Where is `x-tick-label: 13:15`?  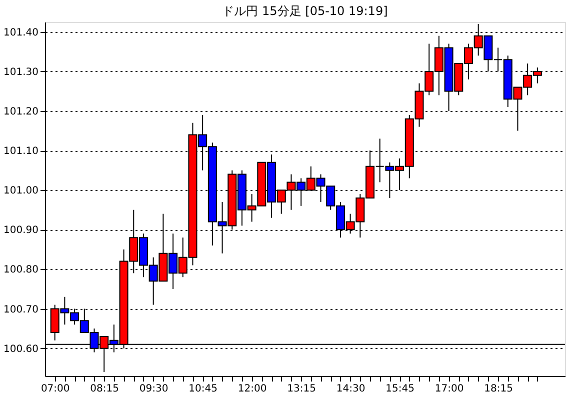
x-tick-label: 13:15 is located at coordinates (301, 389).